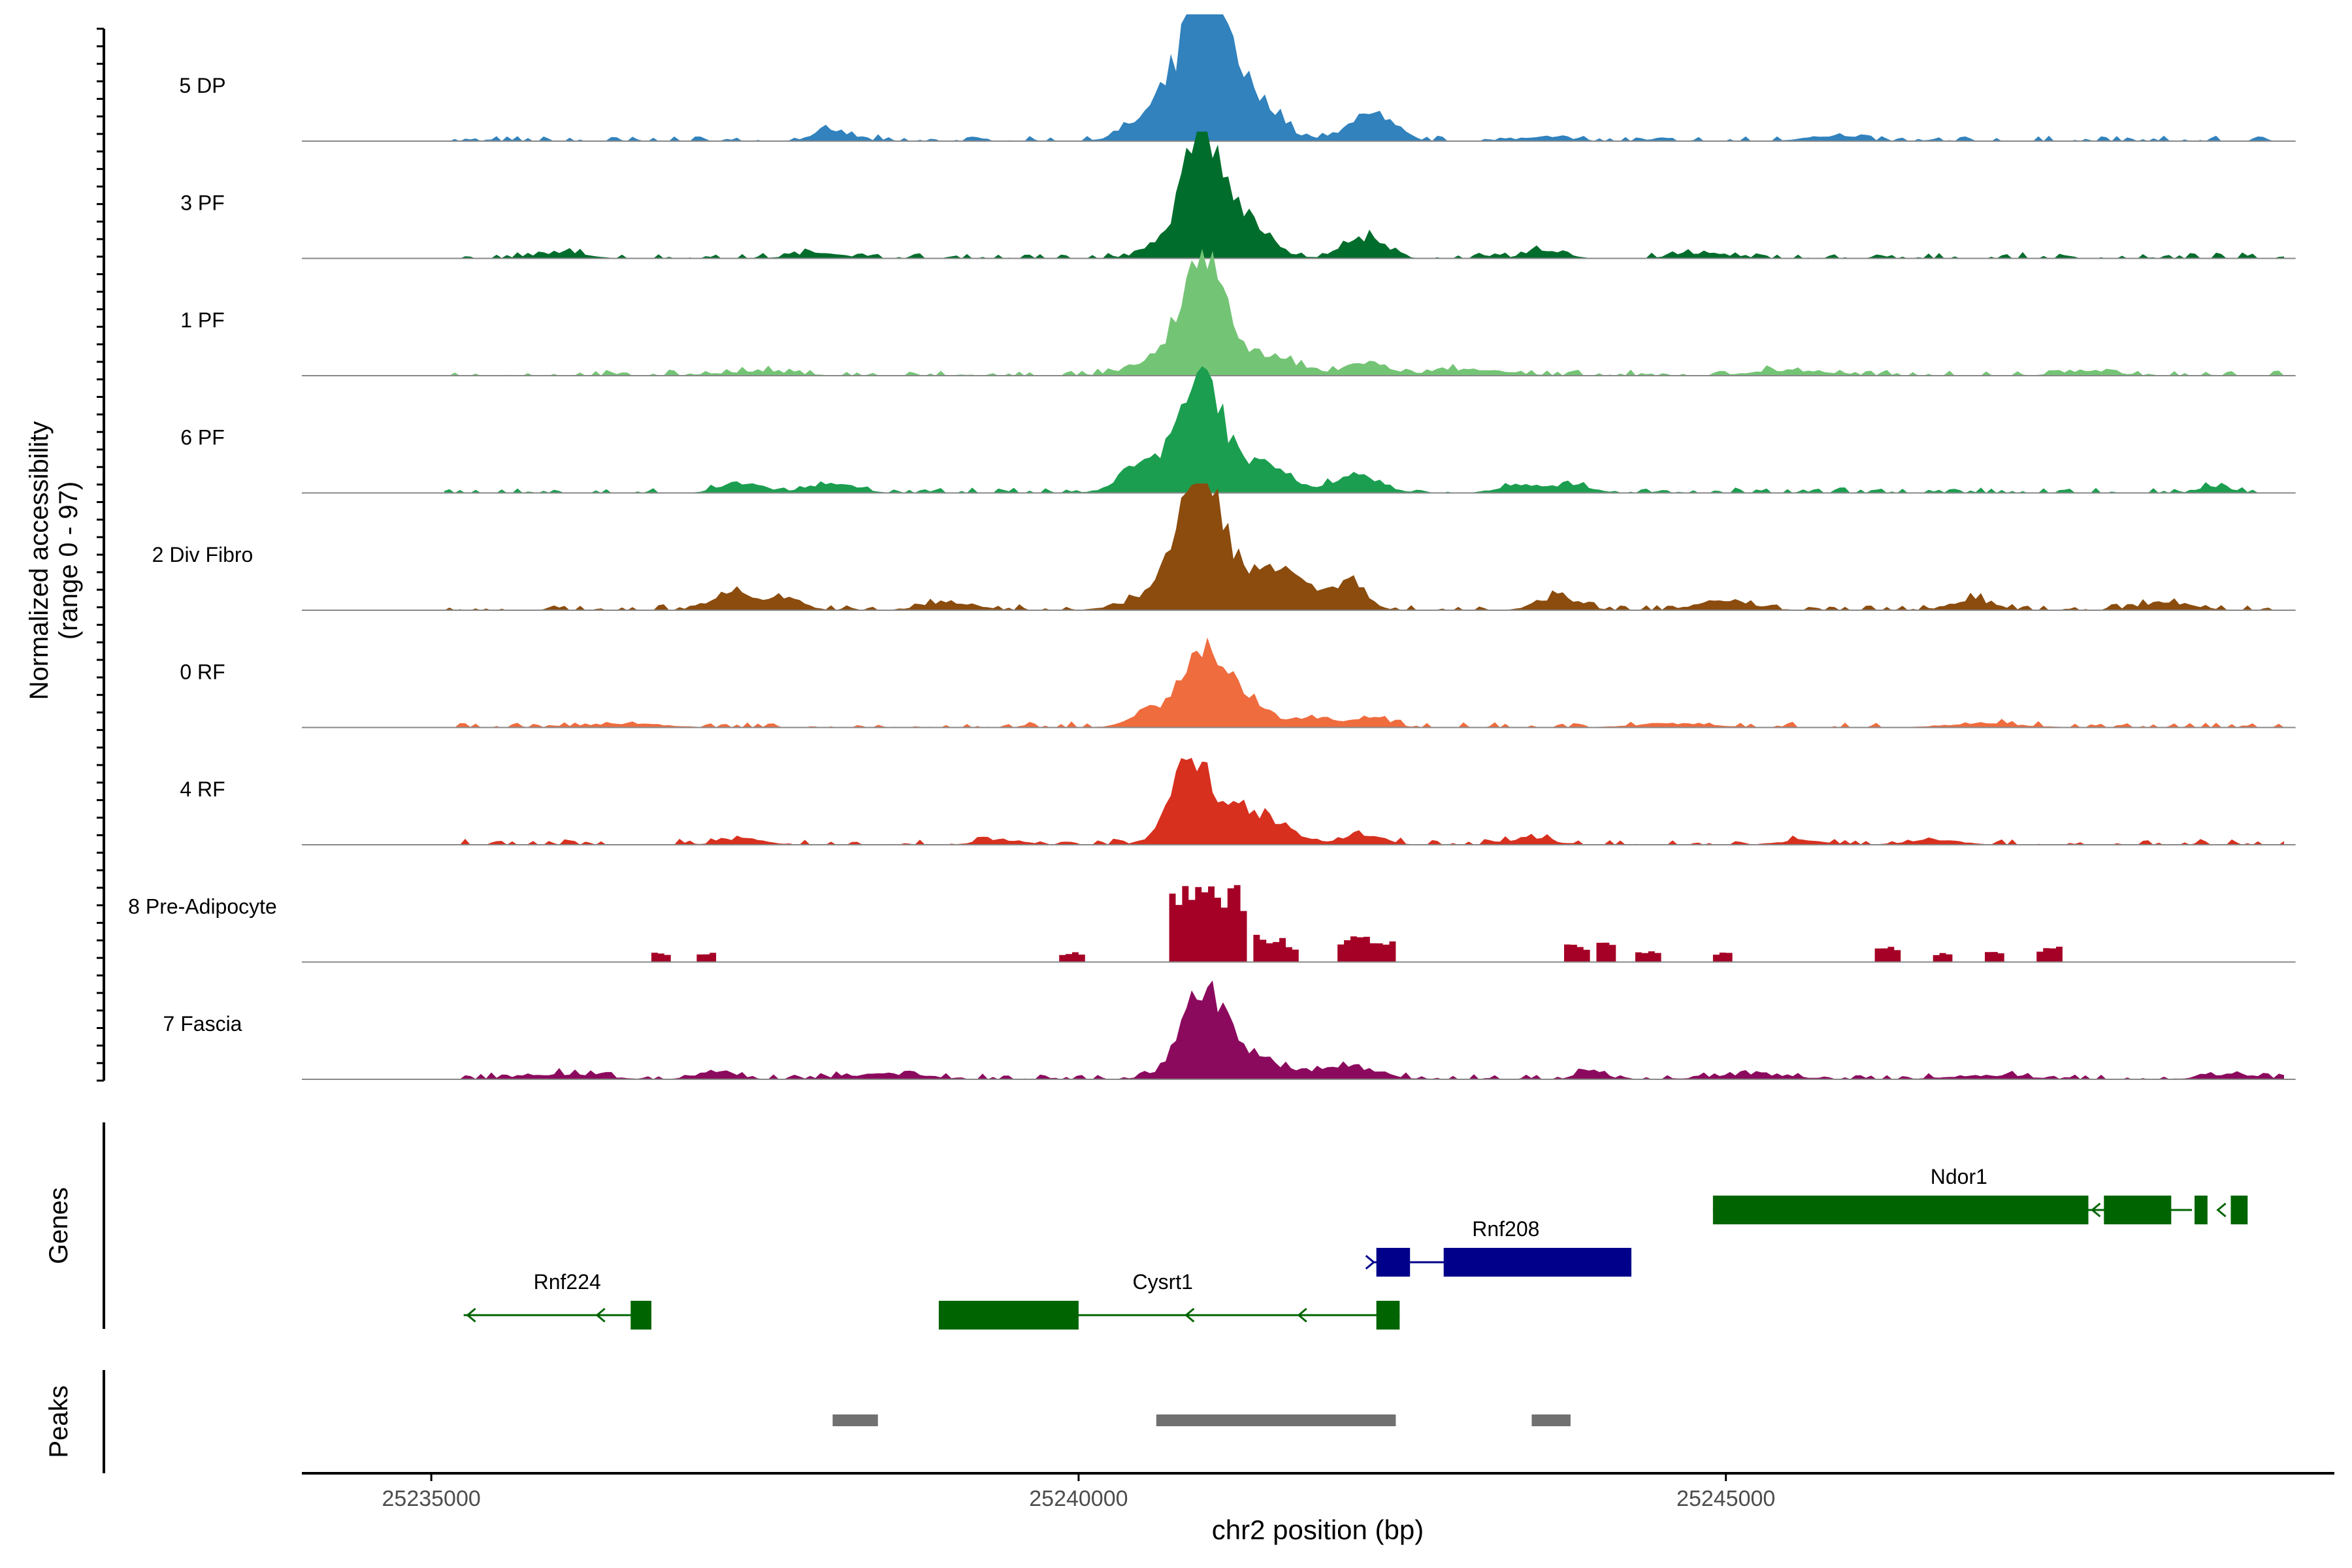 This screenshot has height=1568, width=2352. What do you see at coordinates (567, 1282) in the screenshot?
I see `gene-label: Rnf224` at bounding box center [567, 1282].